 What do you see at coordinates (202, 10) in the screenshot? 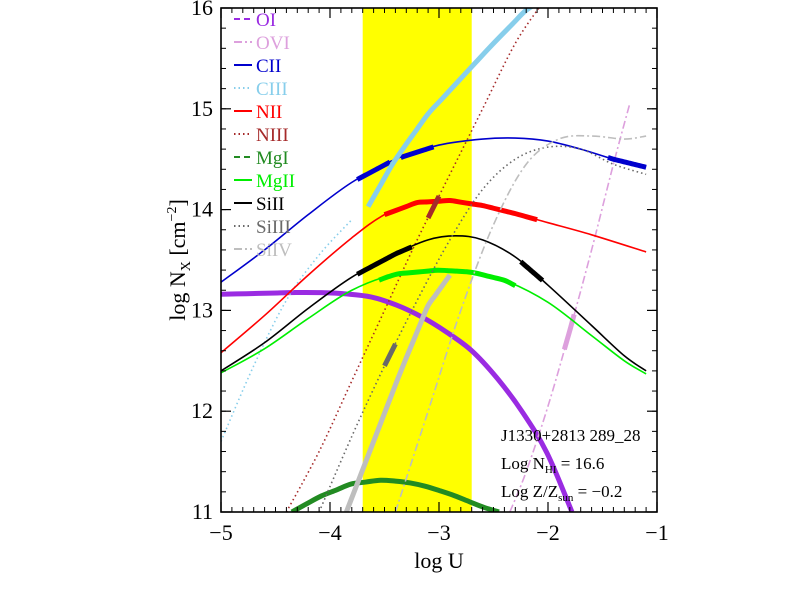
I see `y-tick-label: 16` at bounding box center [202, 10].